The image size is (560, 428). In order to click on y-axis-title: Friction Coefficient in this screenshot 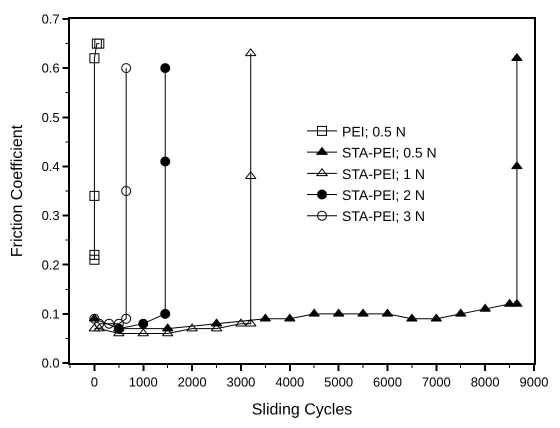, I will do `click(17, 191)`.